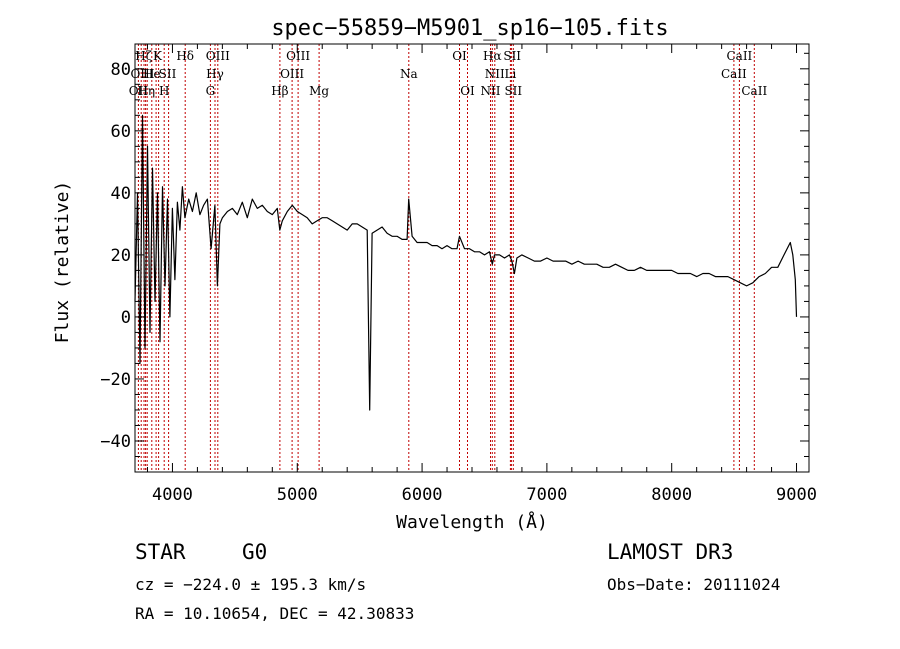 This screenshot has width=900, height=649. What do you see at coordinates (510, 74) in the screenshot?
I see `line-label: Li` at bounding box center [510, 74].